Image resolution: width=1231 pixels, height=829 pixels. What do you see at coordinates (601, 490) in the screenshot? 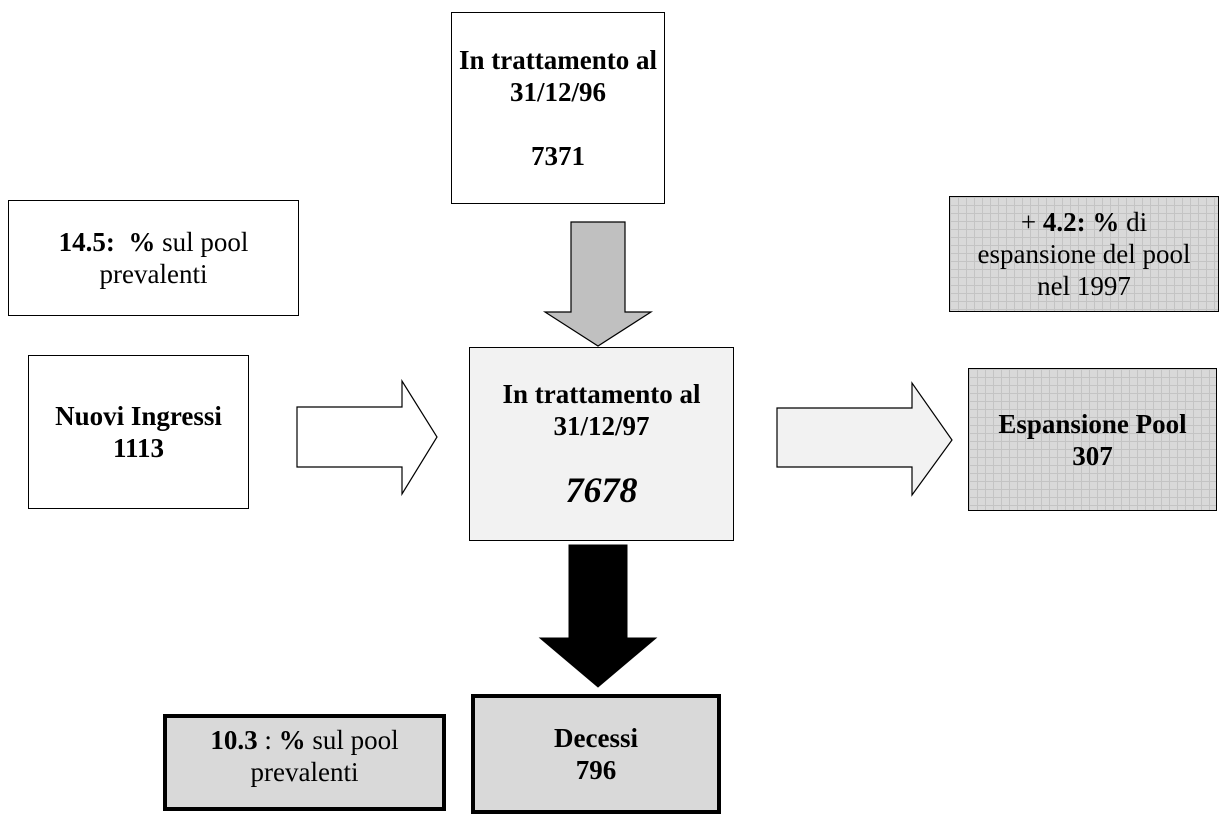
I see `value: 7678` at bounding box center [601, 490].